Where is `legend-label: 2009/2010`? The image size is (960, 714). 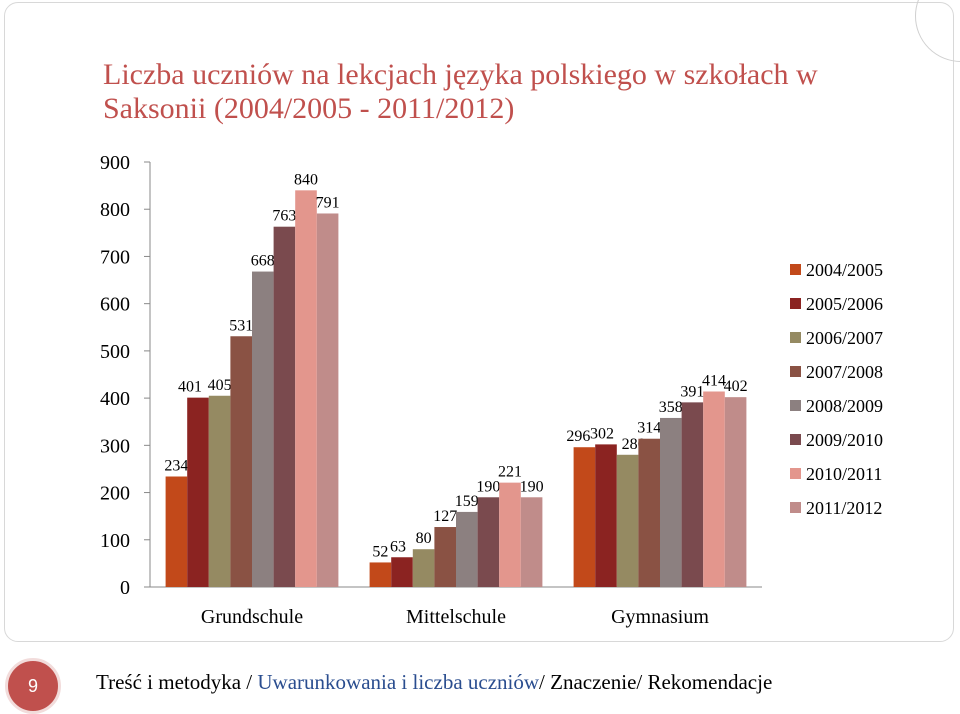 legend-label: 2009/2010 is located at coordinates (844, 440).